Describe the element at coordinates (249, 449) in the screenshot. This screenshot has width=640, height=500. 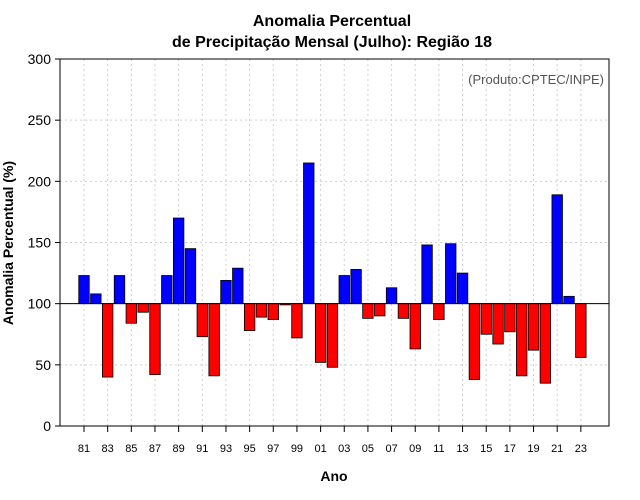
I see `x-tick-label: 95` at that location.